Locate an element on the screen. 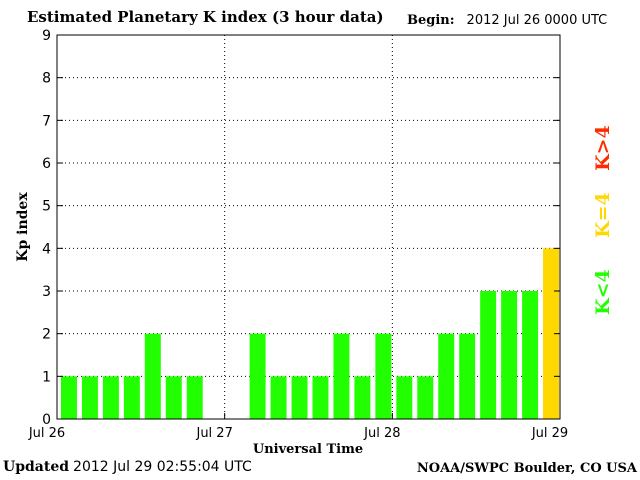  y-tick-label: 4 is located at coordinates (46, 249).